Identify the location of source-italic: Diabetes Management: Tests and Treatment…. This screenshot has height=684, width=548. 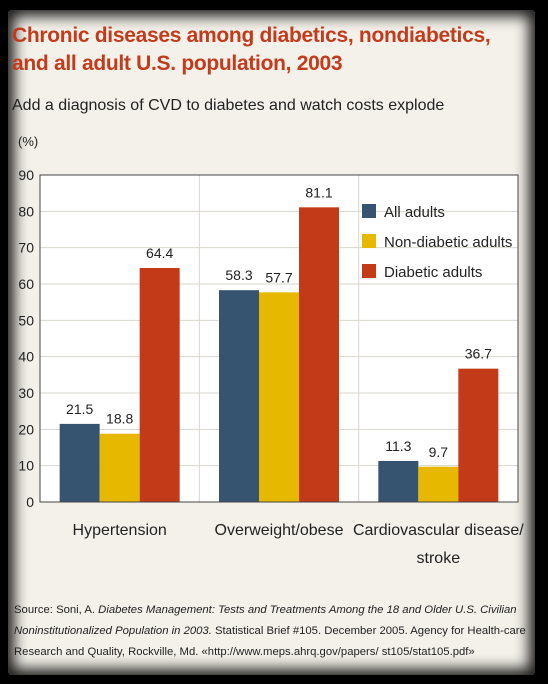
(265, 620).